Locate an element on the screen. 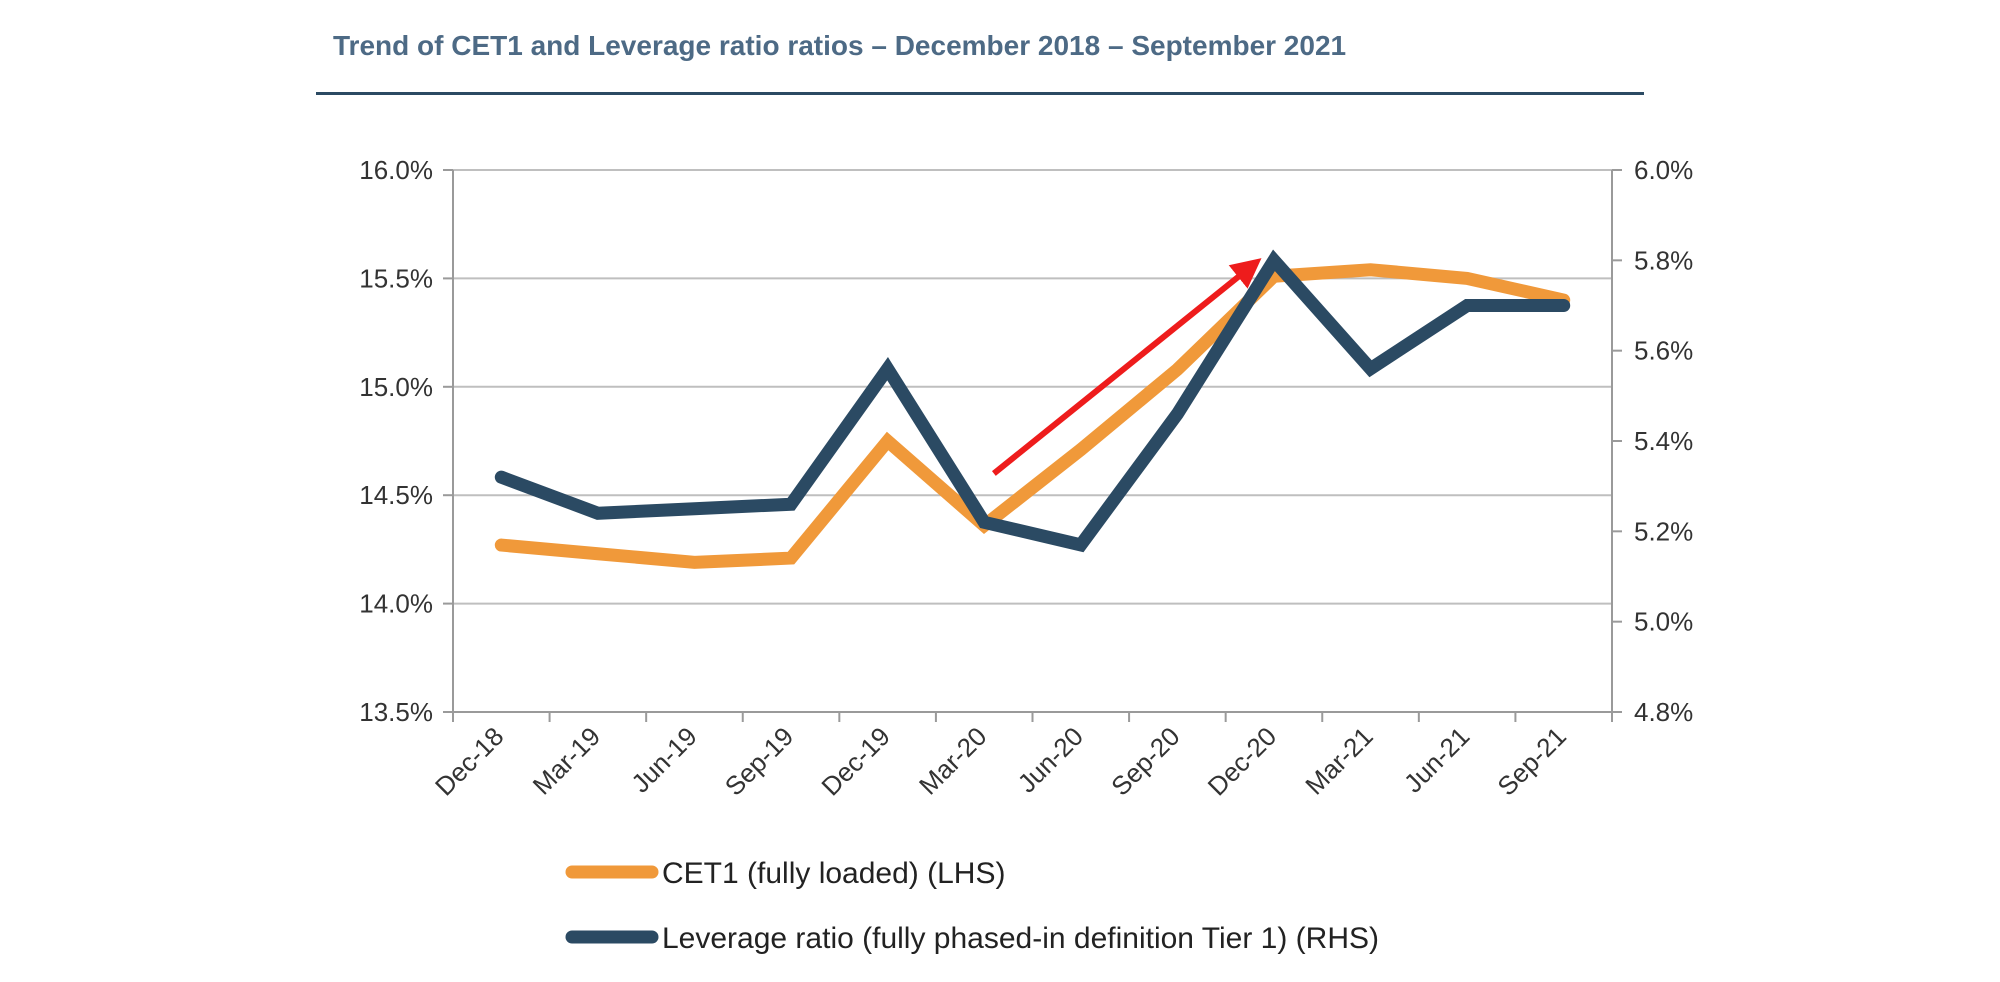 The width and height of the screenshot is (2000, 982). y-right-tick-label-2: 5.2% is located at coordinates (1663, 531).